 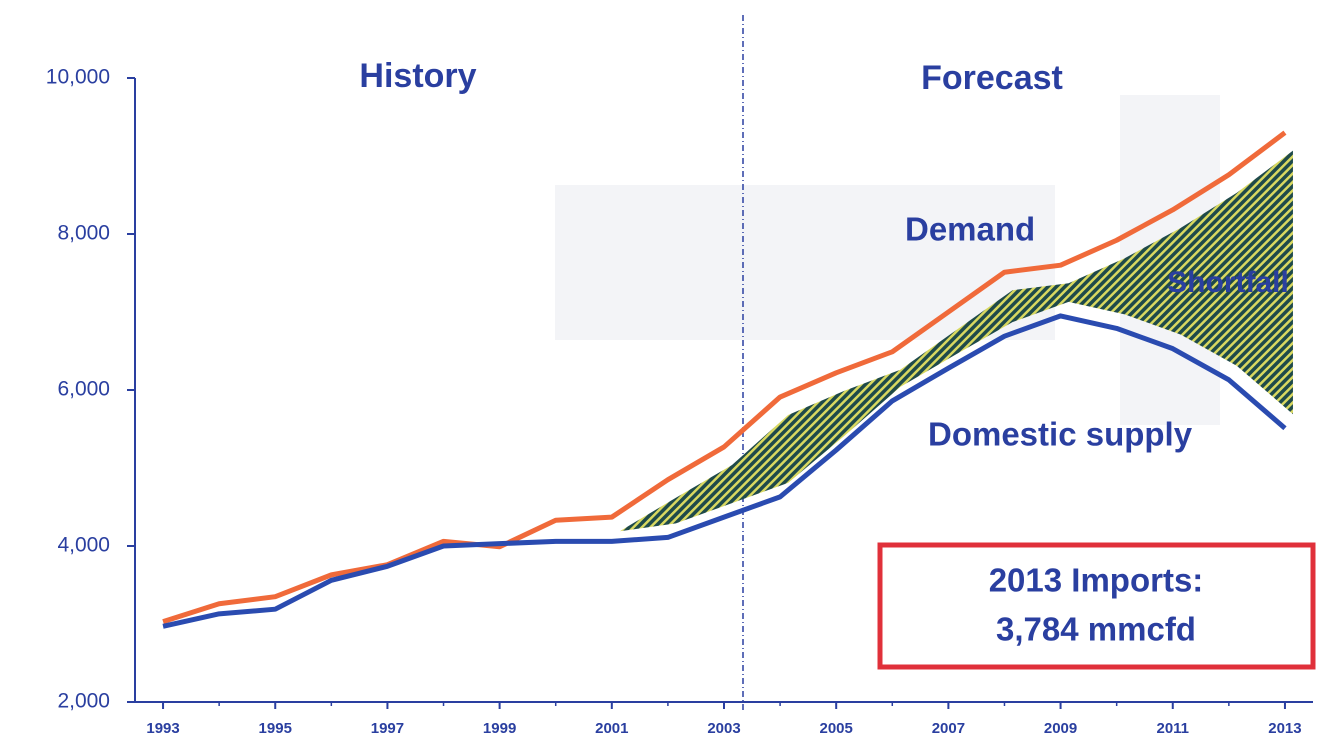 I want to click on annotation: 3,784 mmcfd, so click(x=1096, y=629).